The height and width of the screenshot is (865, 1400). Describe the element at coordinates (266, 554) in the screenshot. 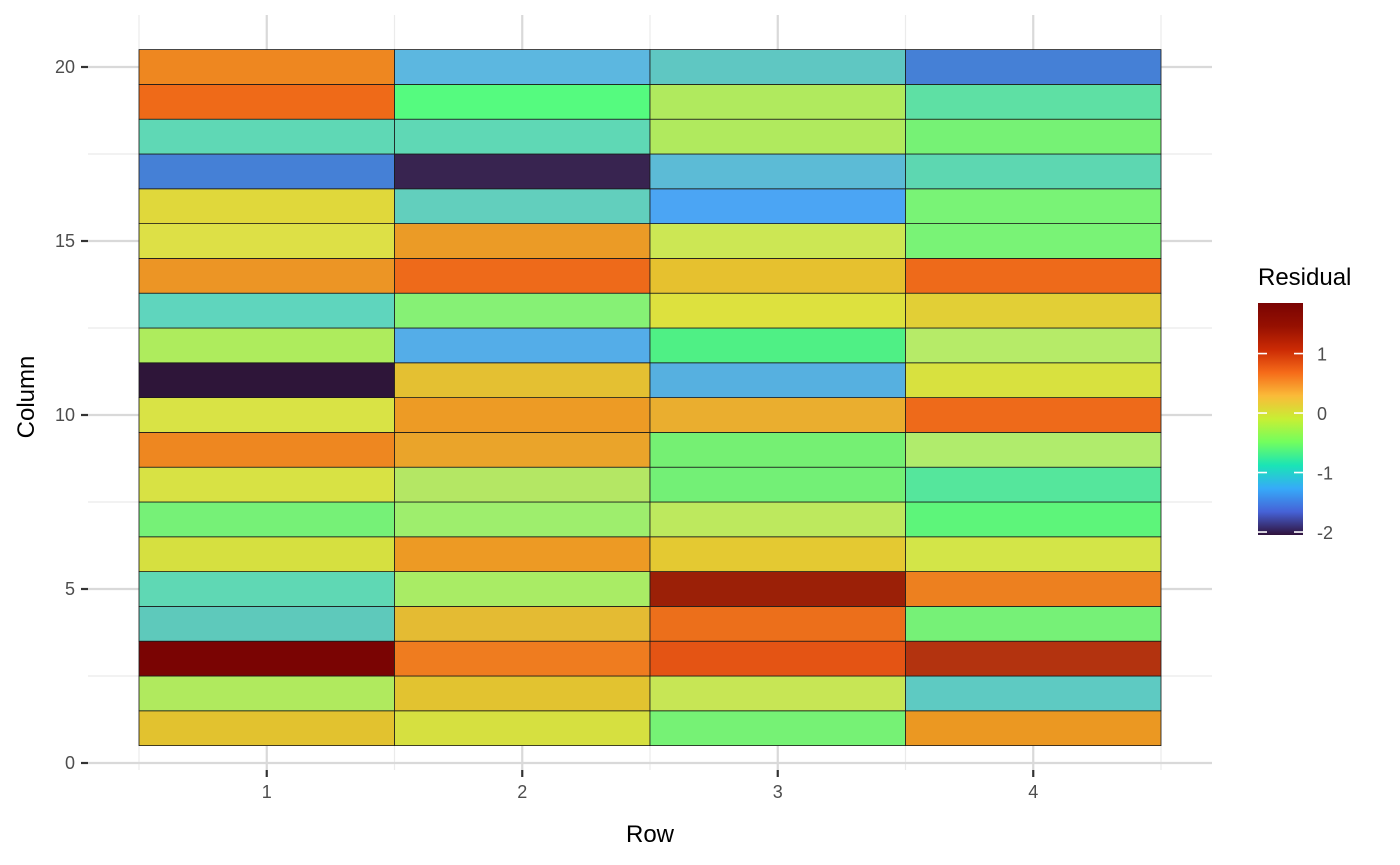

I see `heatmap-cell-r1-c6` at that location.